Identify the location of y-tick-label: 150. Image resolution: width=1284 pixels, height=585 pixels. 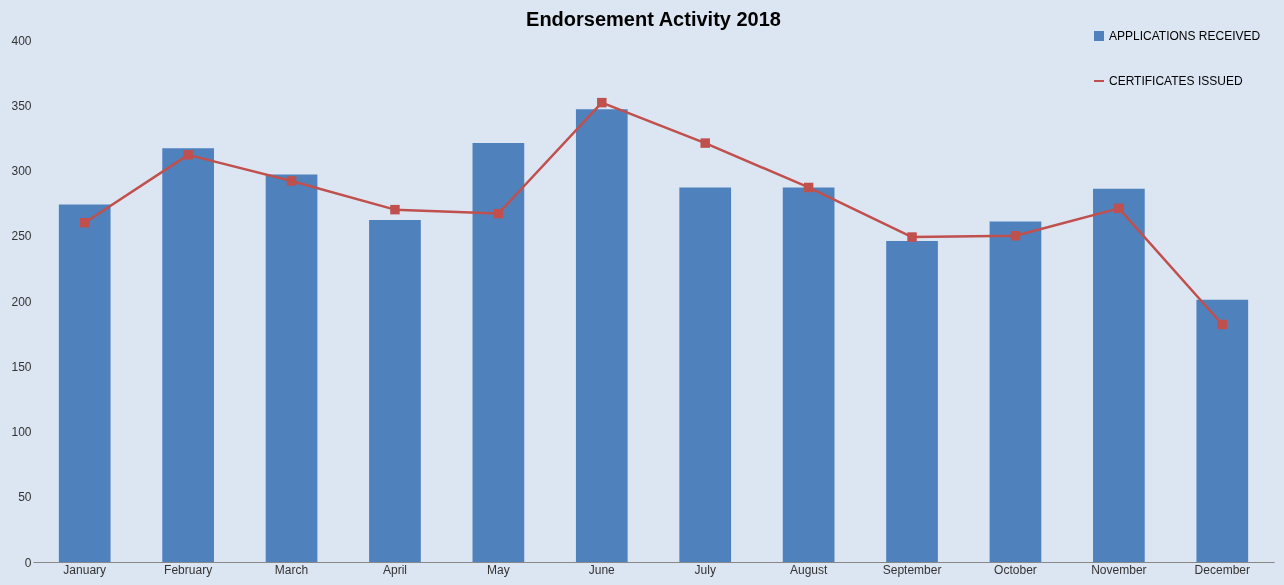
(21, 366).